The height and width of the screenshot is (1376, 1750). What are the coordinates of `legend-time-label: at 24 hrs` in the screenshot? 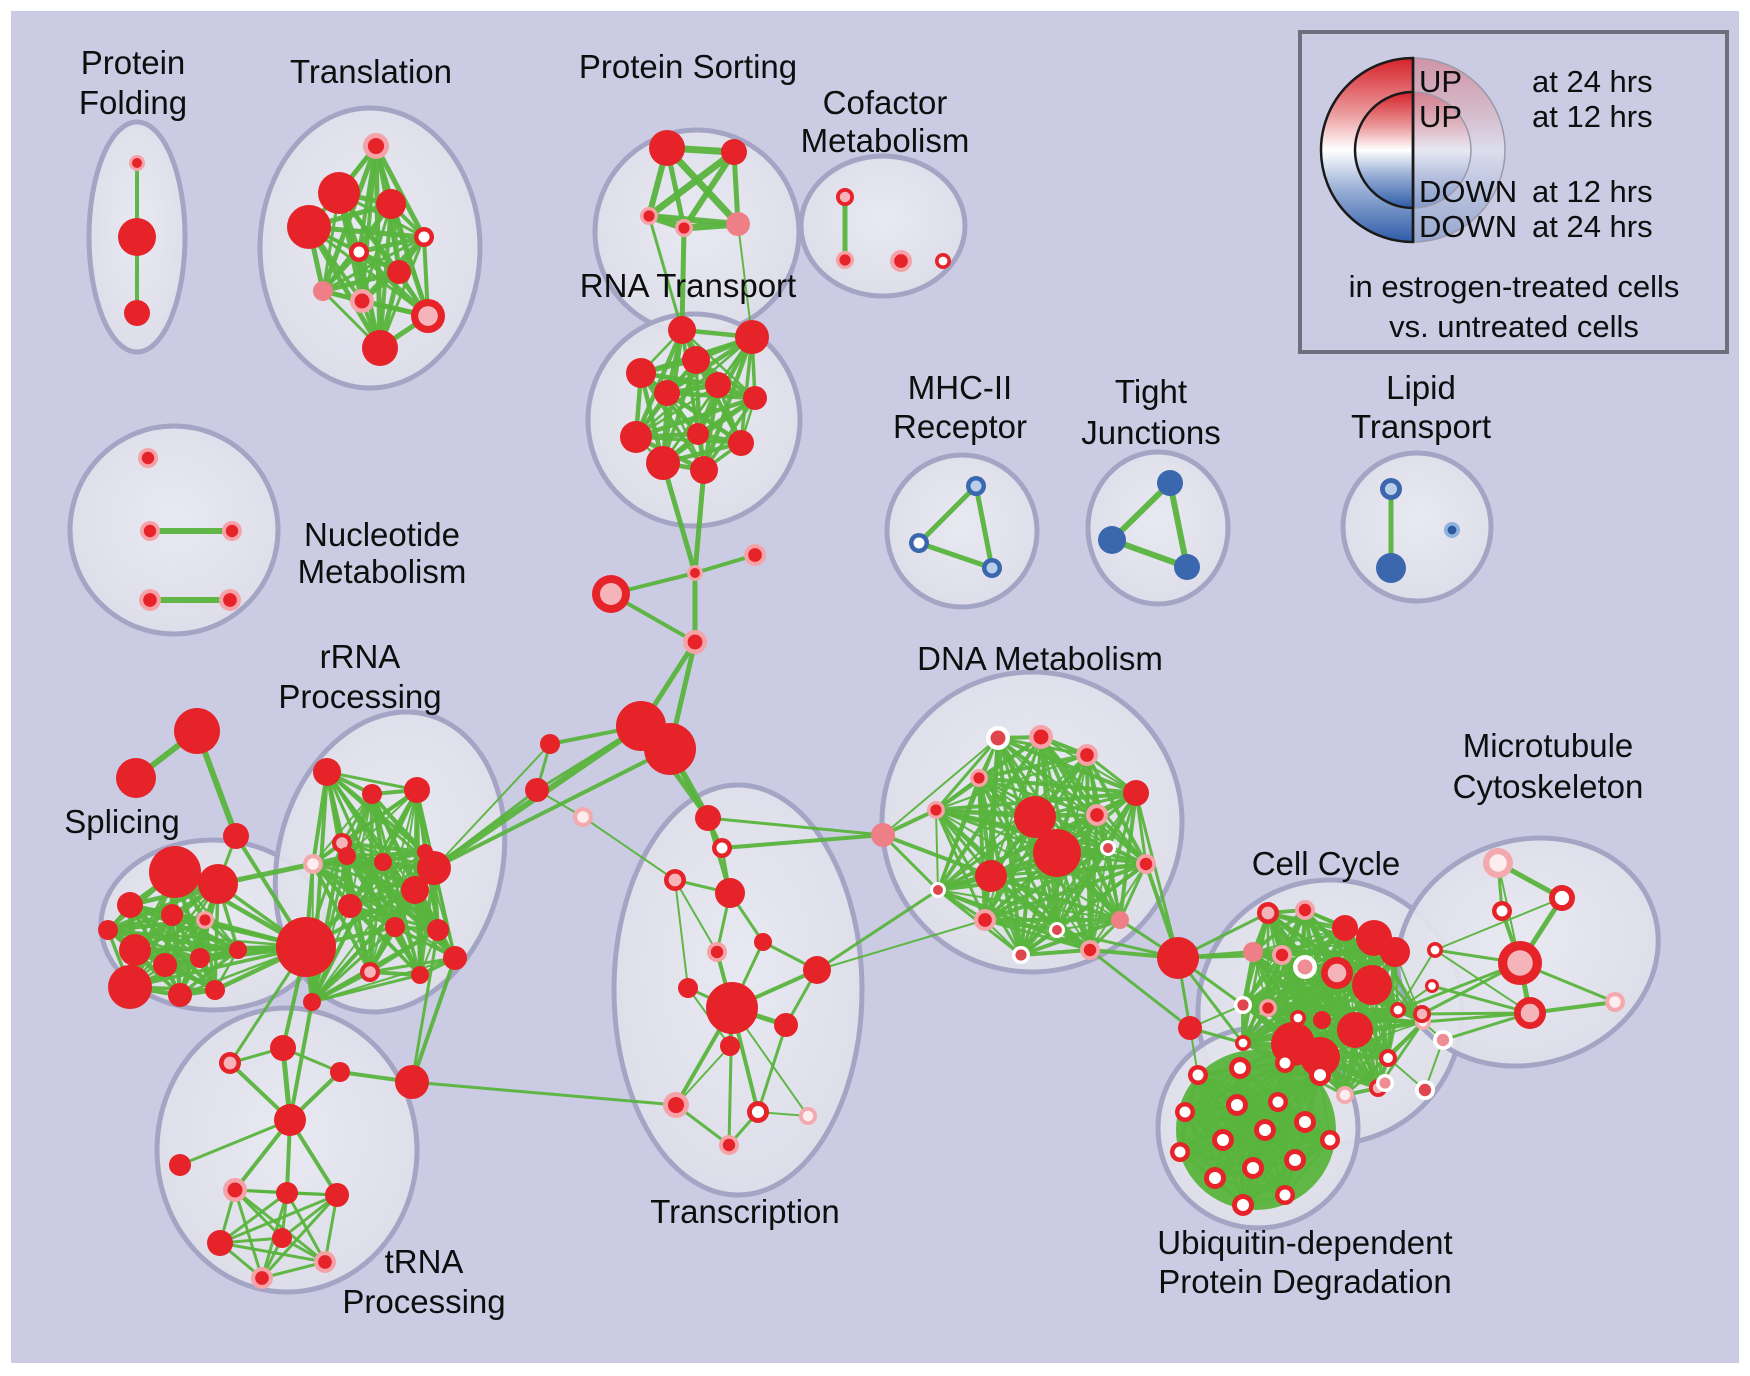 It's located at (1592, 226).